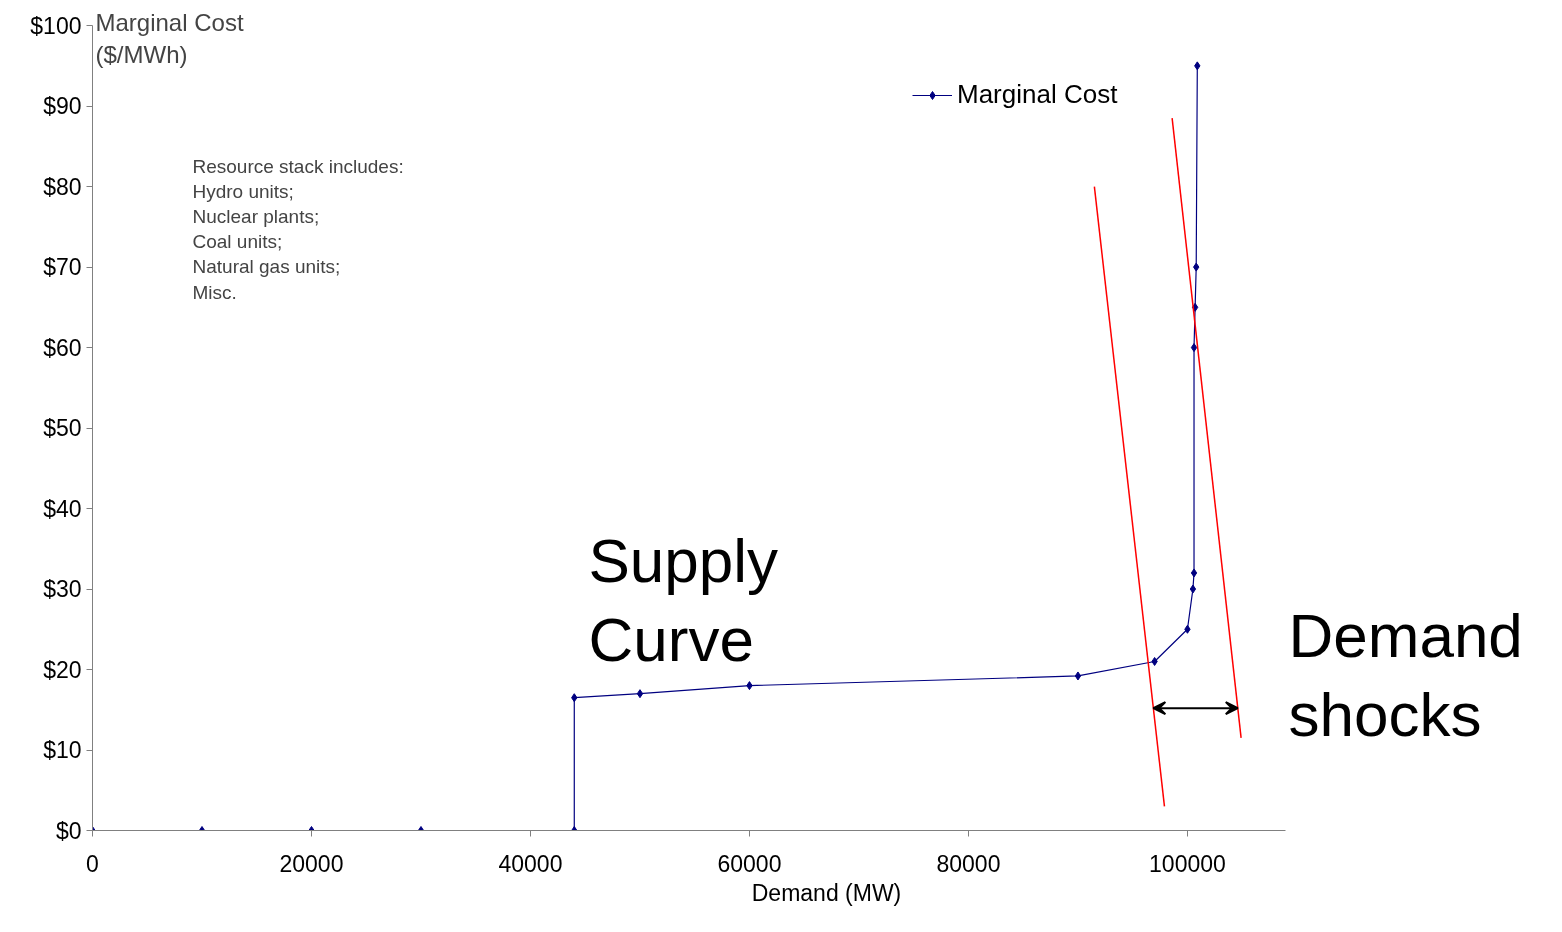  What do you see at coordinates (62, 508) in the screenshot?
I see `y-tick-label: $40` at bounding box center [62, 508].